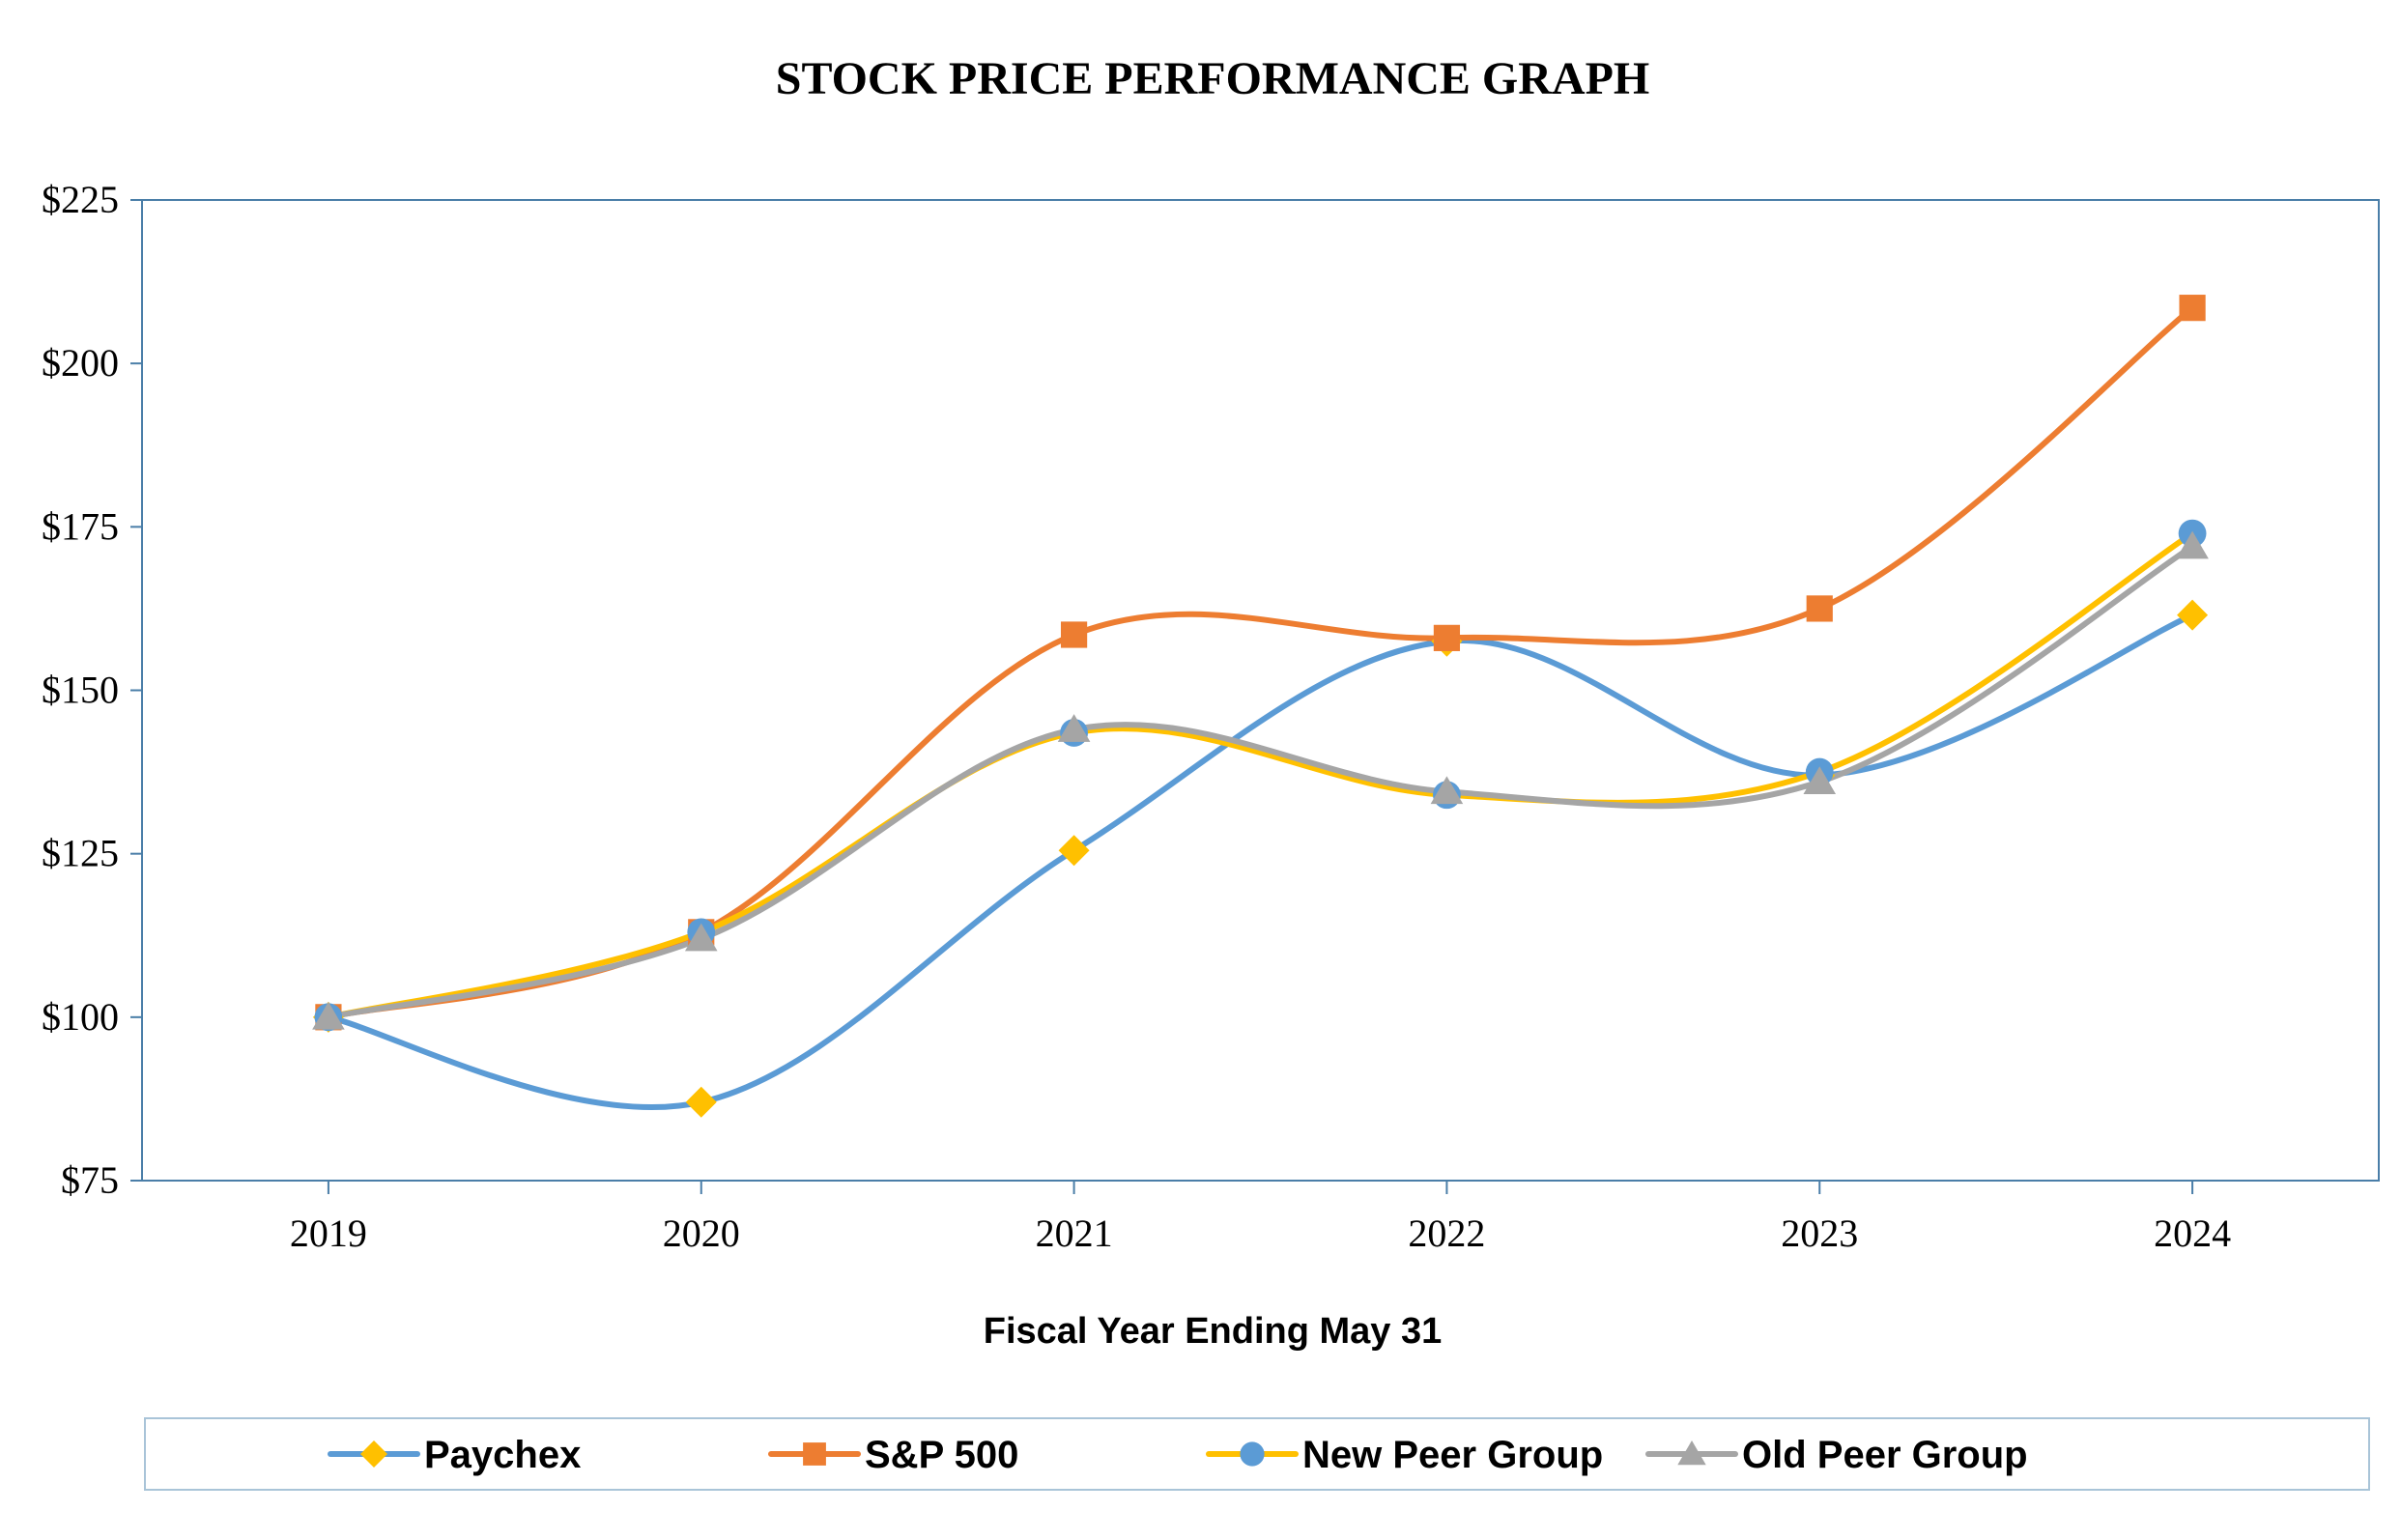  What do you see at coordinates (80, 199) in the screenshot?
I see `y-tick-label: $225` at bounding box center [80, 199].